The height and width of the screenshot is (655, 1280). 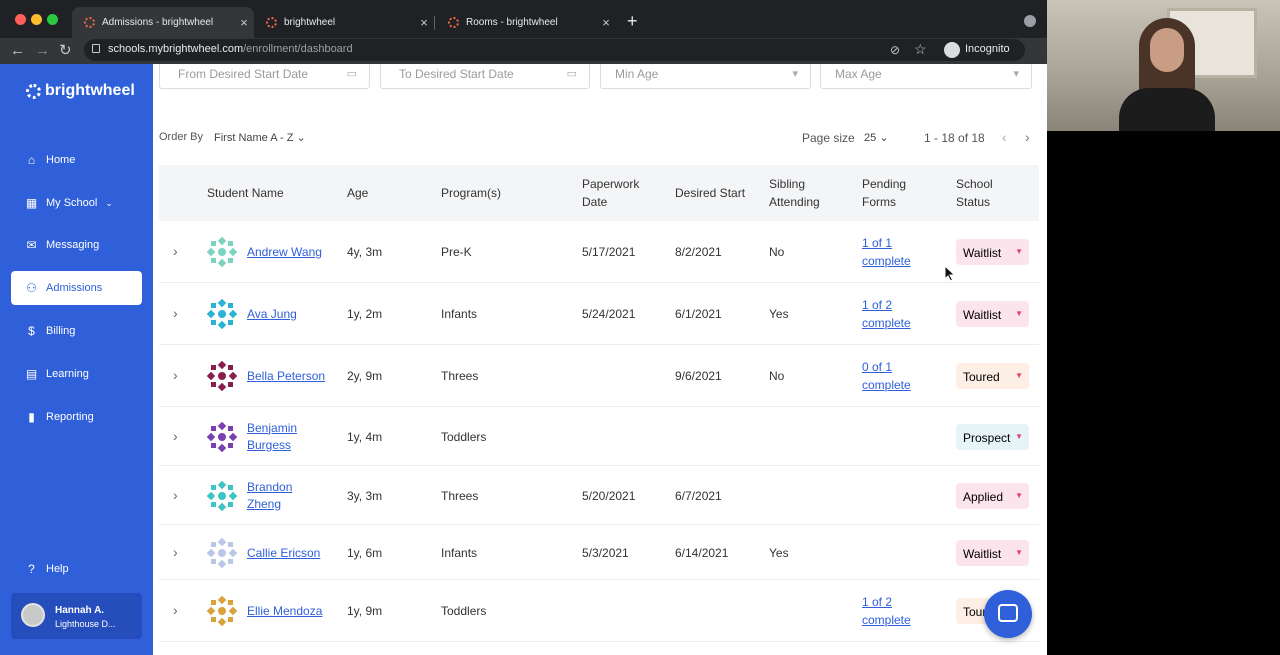 What do you see at coordinates (52, 19) in the screenshot?
I see `zoom-window-button` at bounding box center [52, 19].